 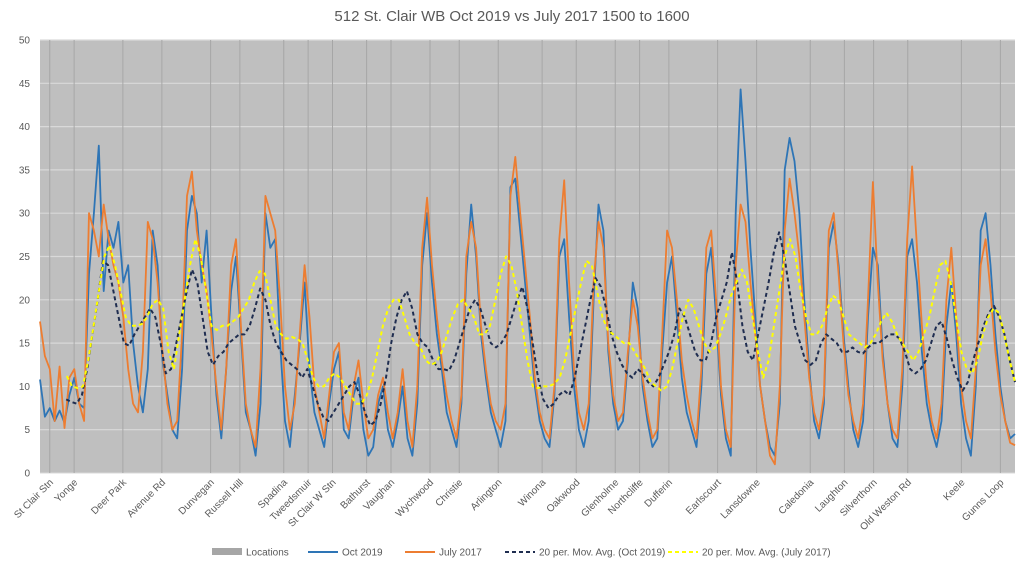 What do you see at coordinates (362, 553) in the screenshot?
I see `legend-label: Oct 2019` at bounding box center [362, 553].